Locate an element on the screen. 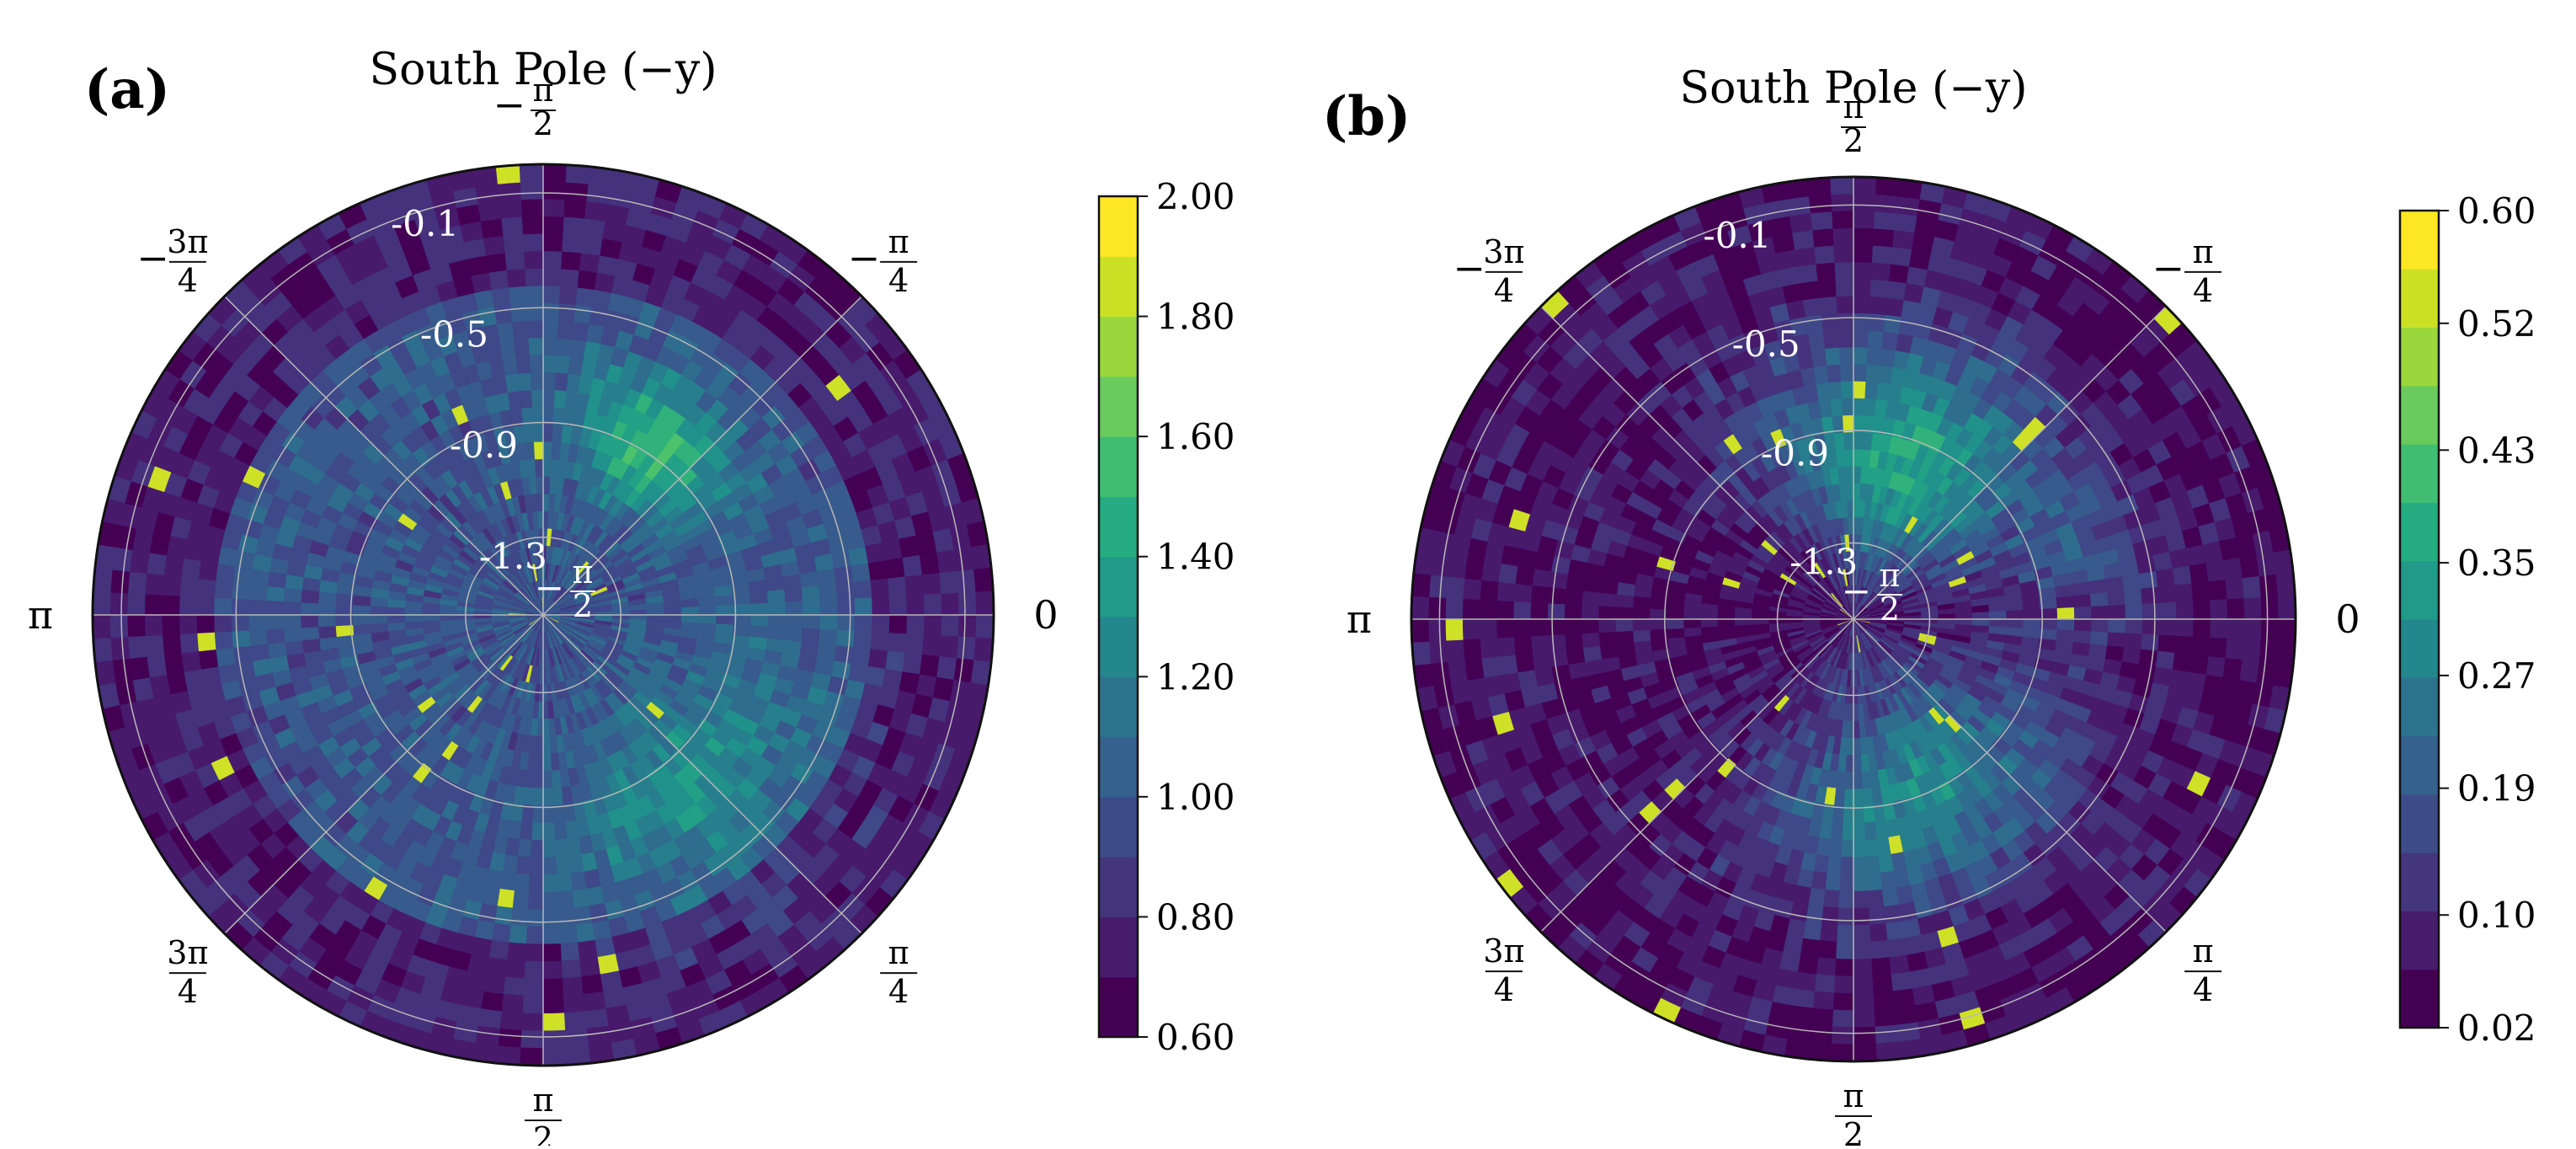 This screenshot has width=2576, height=1149. panel-label: (b) is located at coordinates (1366, 117).